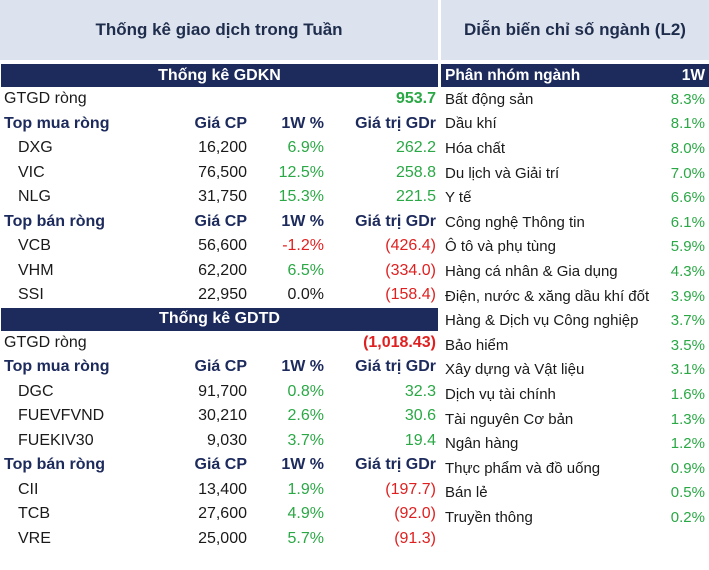  Describe the element at coordinates (45, 342) in the screenshot. I see `gdtd-gtgd-label: GTGD ròng` at that location.